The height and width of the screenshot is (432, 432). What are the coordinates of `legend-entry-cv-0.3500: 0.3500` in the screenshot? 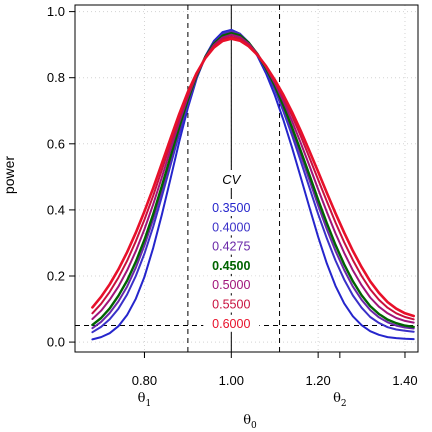 It's located at (231, 208).